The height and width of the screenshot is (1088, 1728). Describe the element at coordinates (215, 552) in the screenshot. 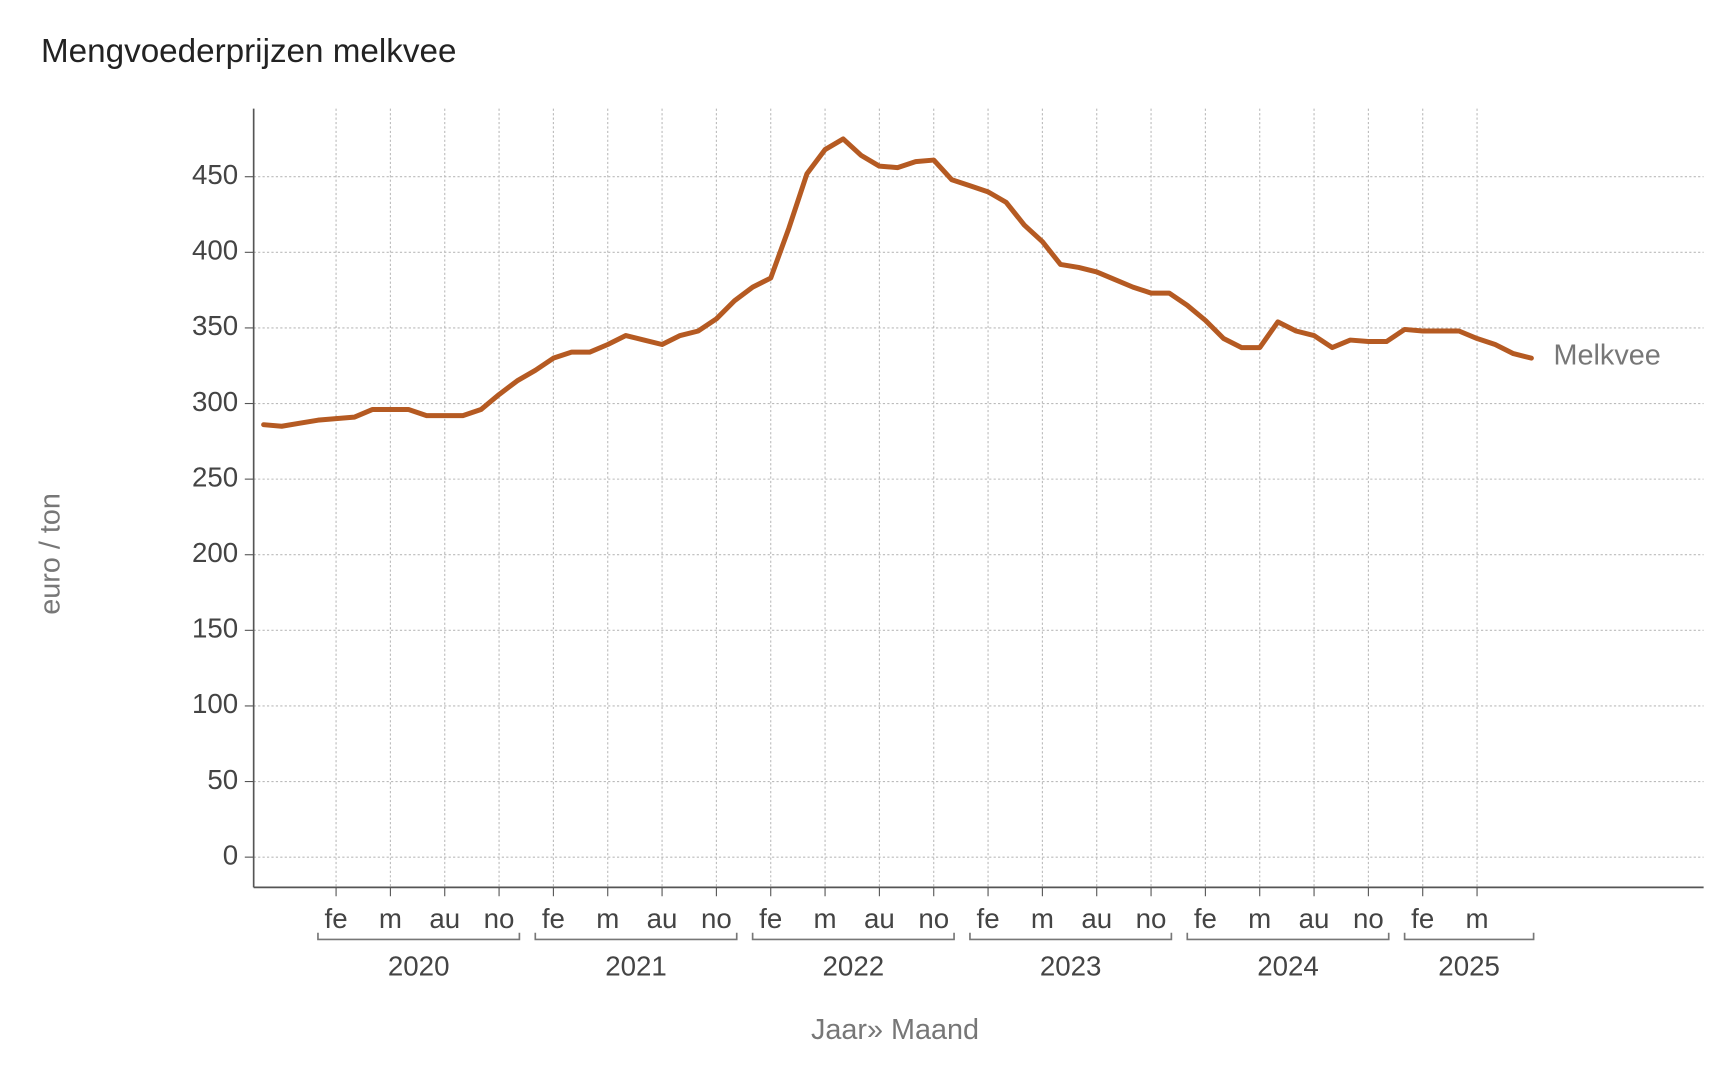

I see `y-tick-label: 200` at that location.